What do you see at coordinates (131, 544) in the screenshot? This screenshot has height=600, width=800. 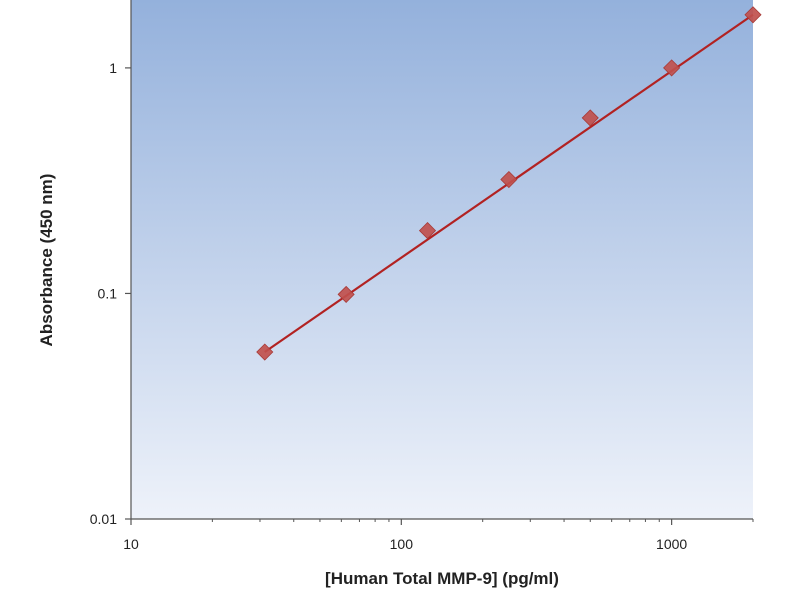 I see `x-tick-label: 10` at bounding box center [131, 544].